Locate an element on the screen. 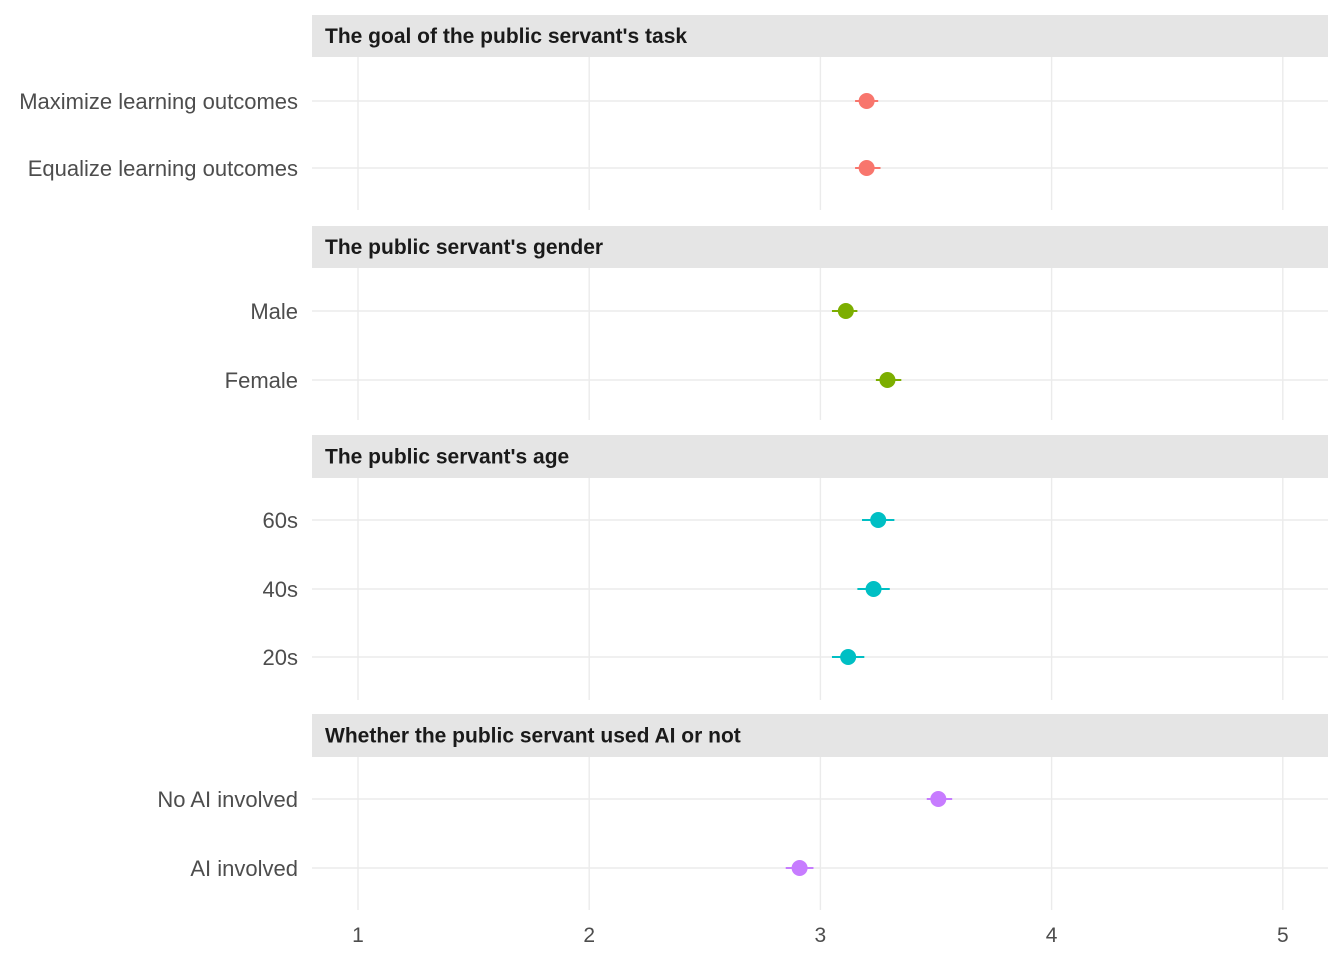 Image resolution: width=1344 pixels, height=960 pixels. facet-strip-title: The goal of the public servant's task is located at coordinates (506, 36).